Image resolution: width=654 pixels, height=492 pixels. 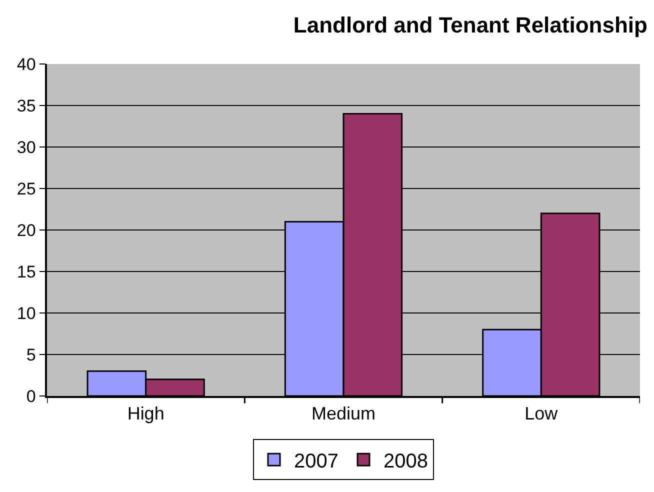 What do you see at coordinates (26, 64) in the screenshot?
I see `y-tick-label: 40` at bounding box center [26, 64].